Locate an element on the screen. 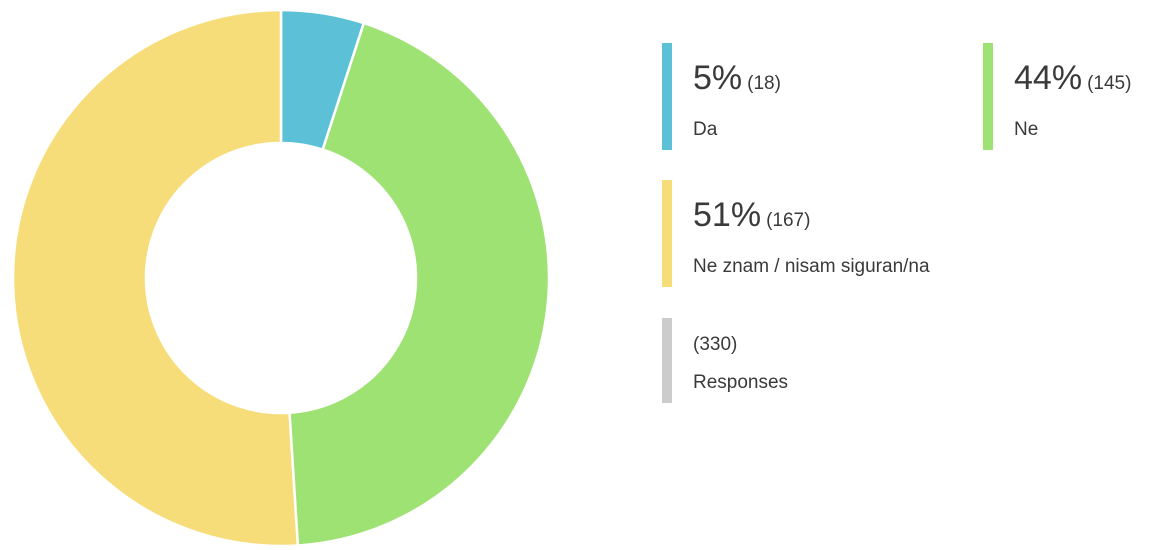 Image resolution: width=1164 pixels, height=550 pixels. legend-percent: 5% is located at coordinates (717, 78).